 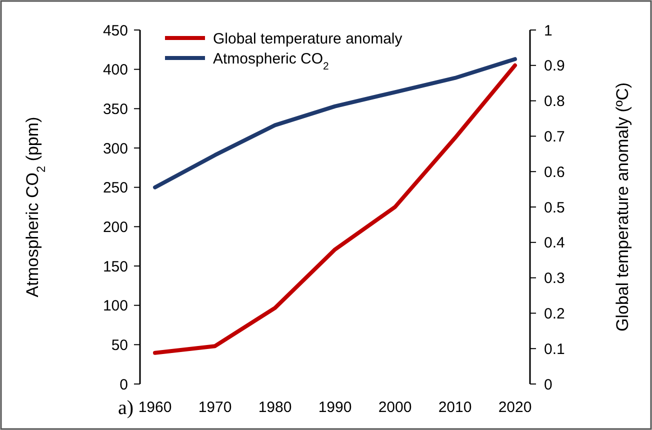 What do you see at coordinates (115, 188) in the screenshot?
I see `y-tick-label: 250` at bounding box center [115, 188].